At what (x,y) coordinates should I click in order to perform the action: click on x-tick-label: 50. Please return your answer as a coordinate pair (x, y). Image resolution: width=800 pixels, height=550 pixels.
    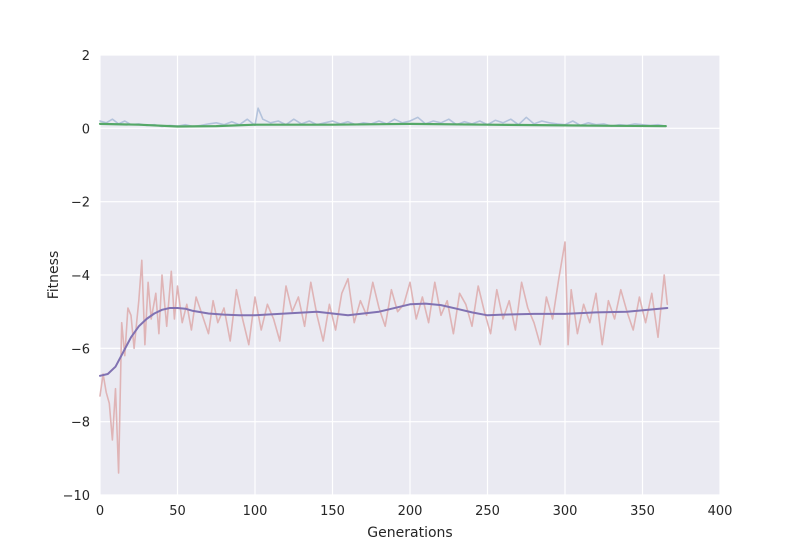
    Looking at the image, I should click on (177, 511).